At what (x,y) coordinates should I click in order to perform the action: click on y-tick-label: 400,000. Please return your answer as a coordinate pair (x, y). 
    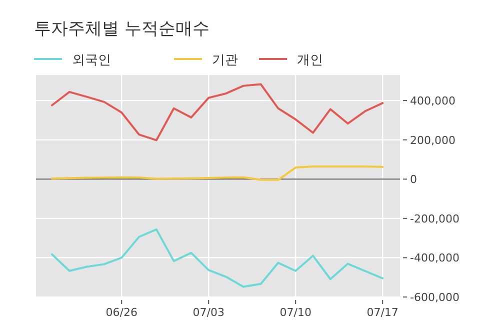
    Looking at the image, I should click on (433, 101).